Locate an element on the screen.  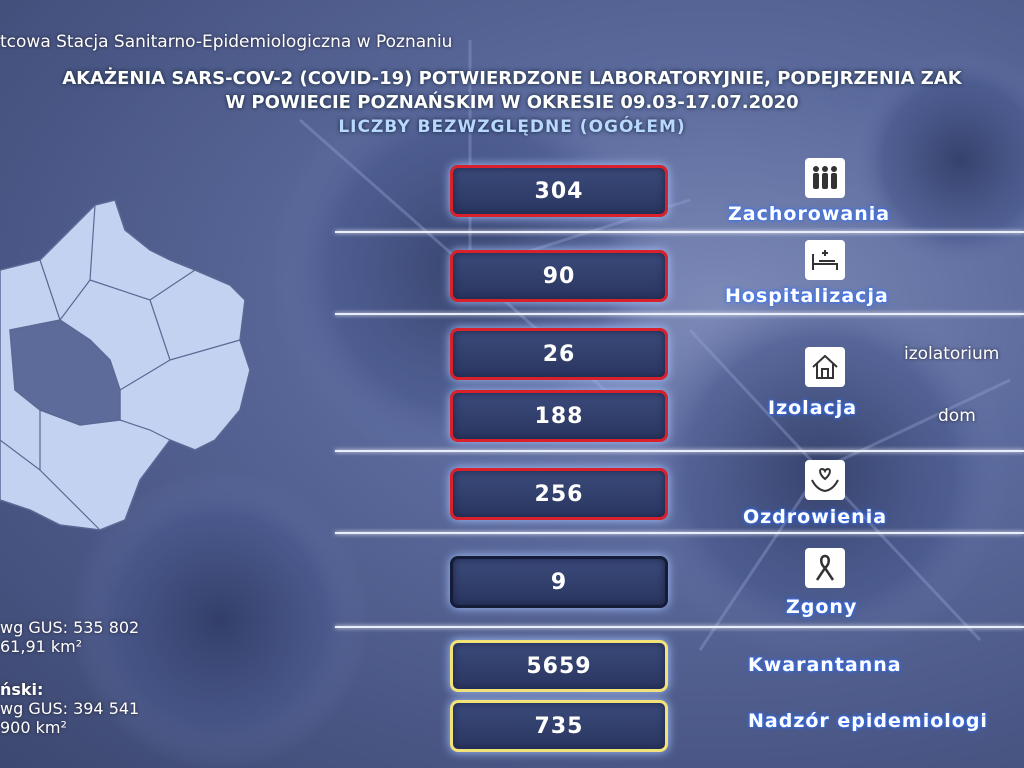
zgony-value-box: 9 is located at coordinates (559, 582).